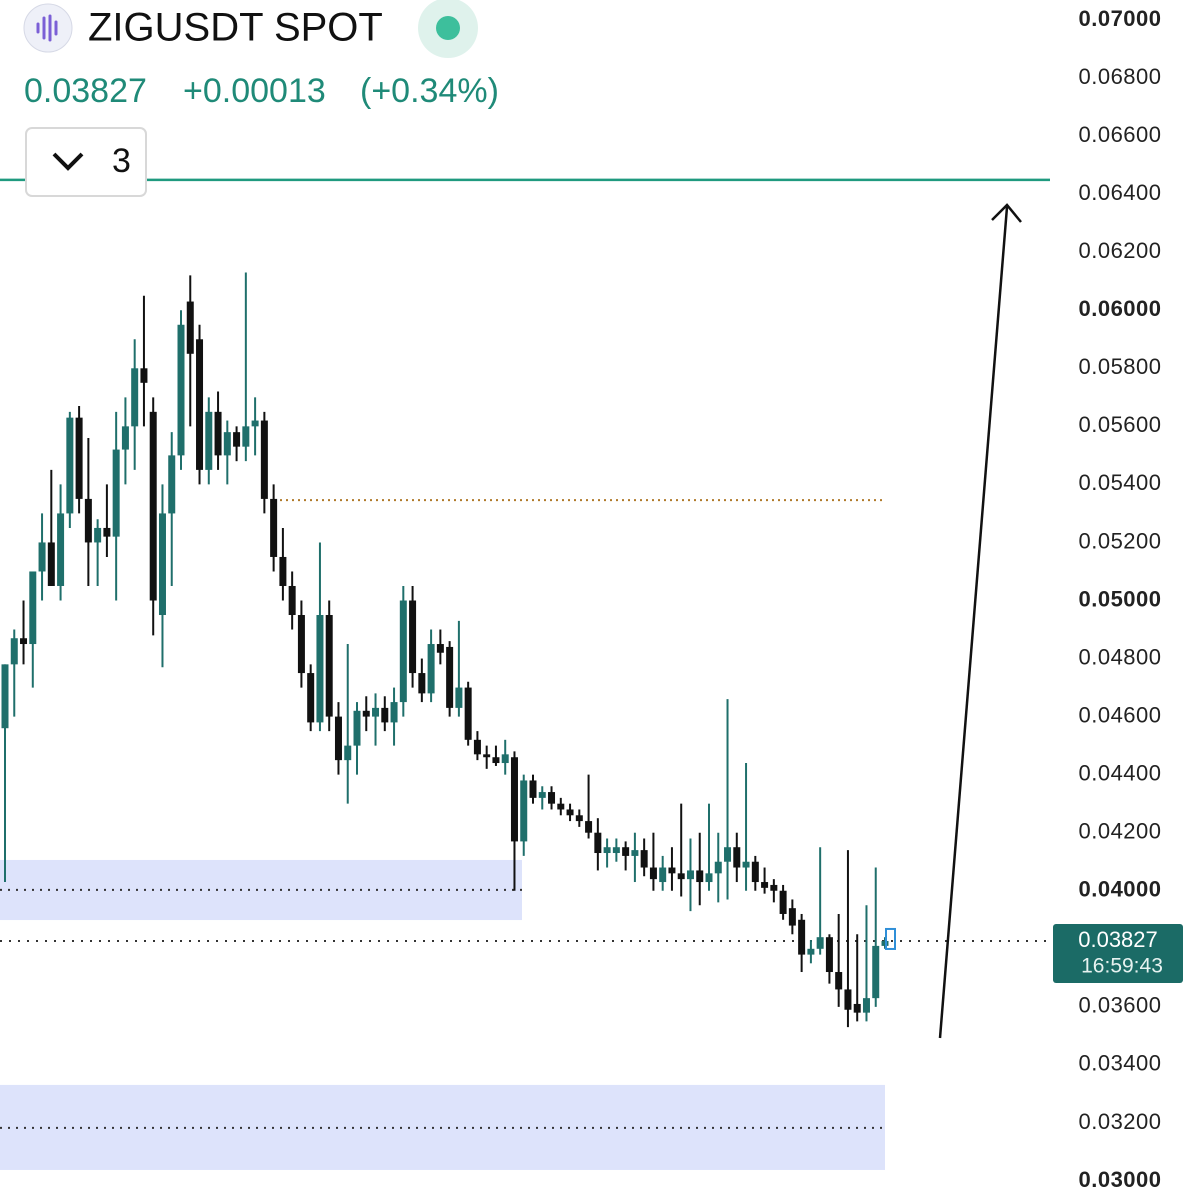 Image resolution: width=1198 pixels, height=1200 pixels. What do you see at coordinates (1119, 714) in the screenshot?
I see `y-tick-label: 0.04600` at bounding box center [1119, 714].